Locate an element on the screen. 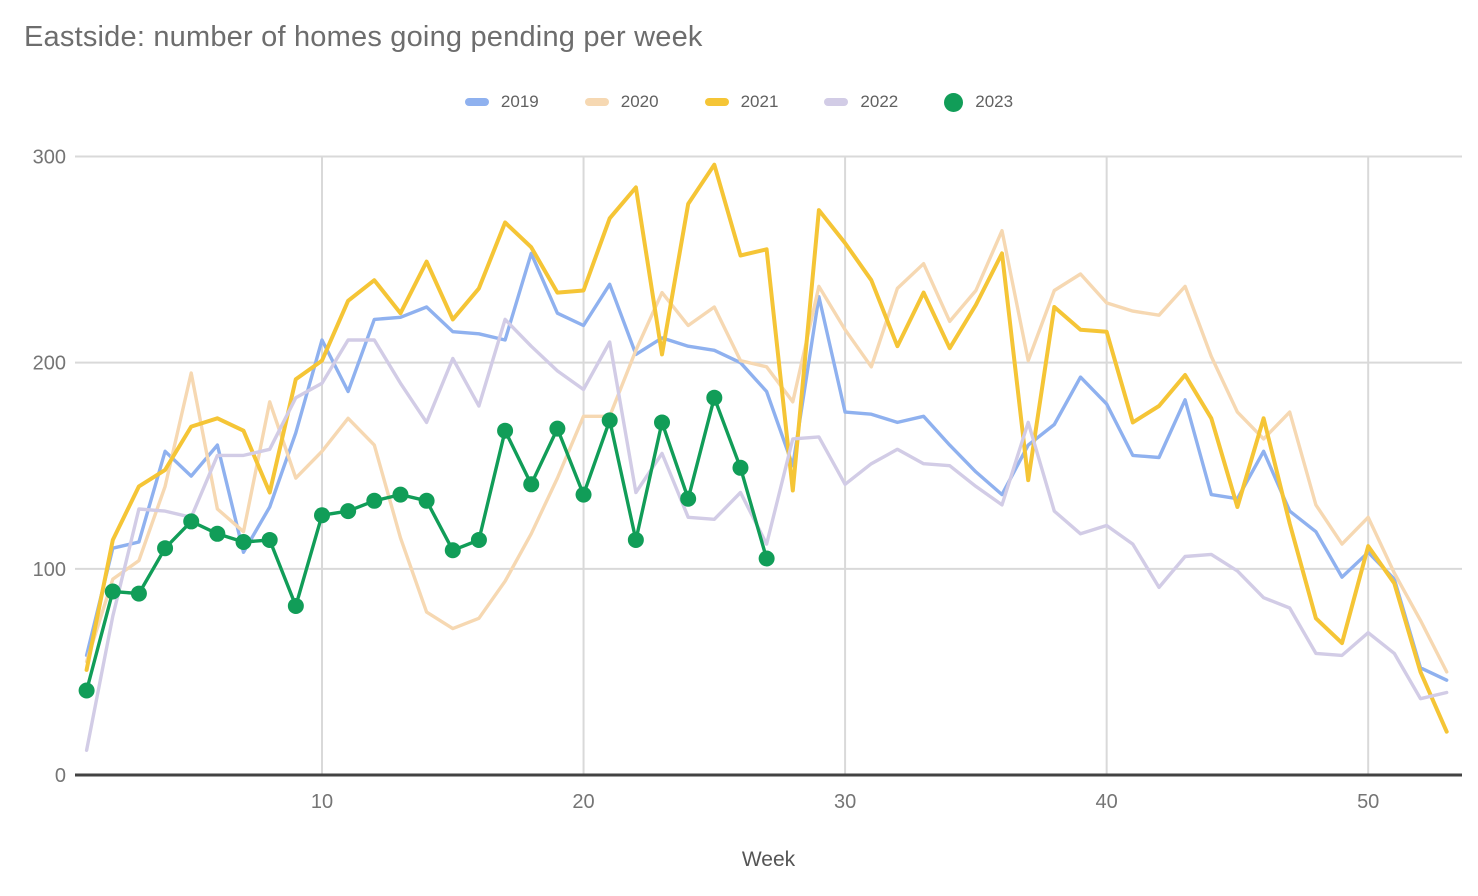 The image size is (1478, 896). legend-label-2022: 2022 is located at coordinates (879, 101).